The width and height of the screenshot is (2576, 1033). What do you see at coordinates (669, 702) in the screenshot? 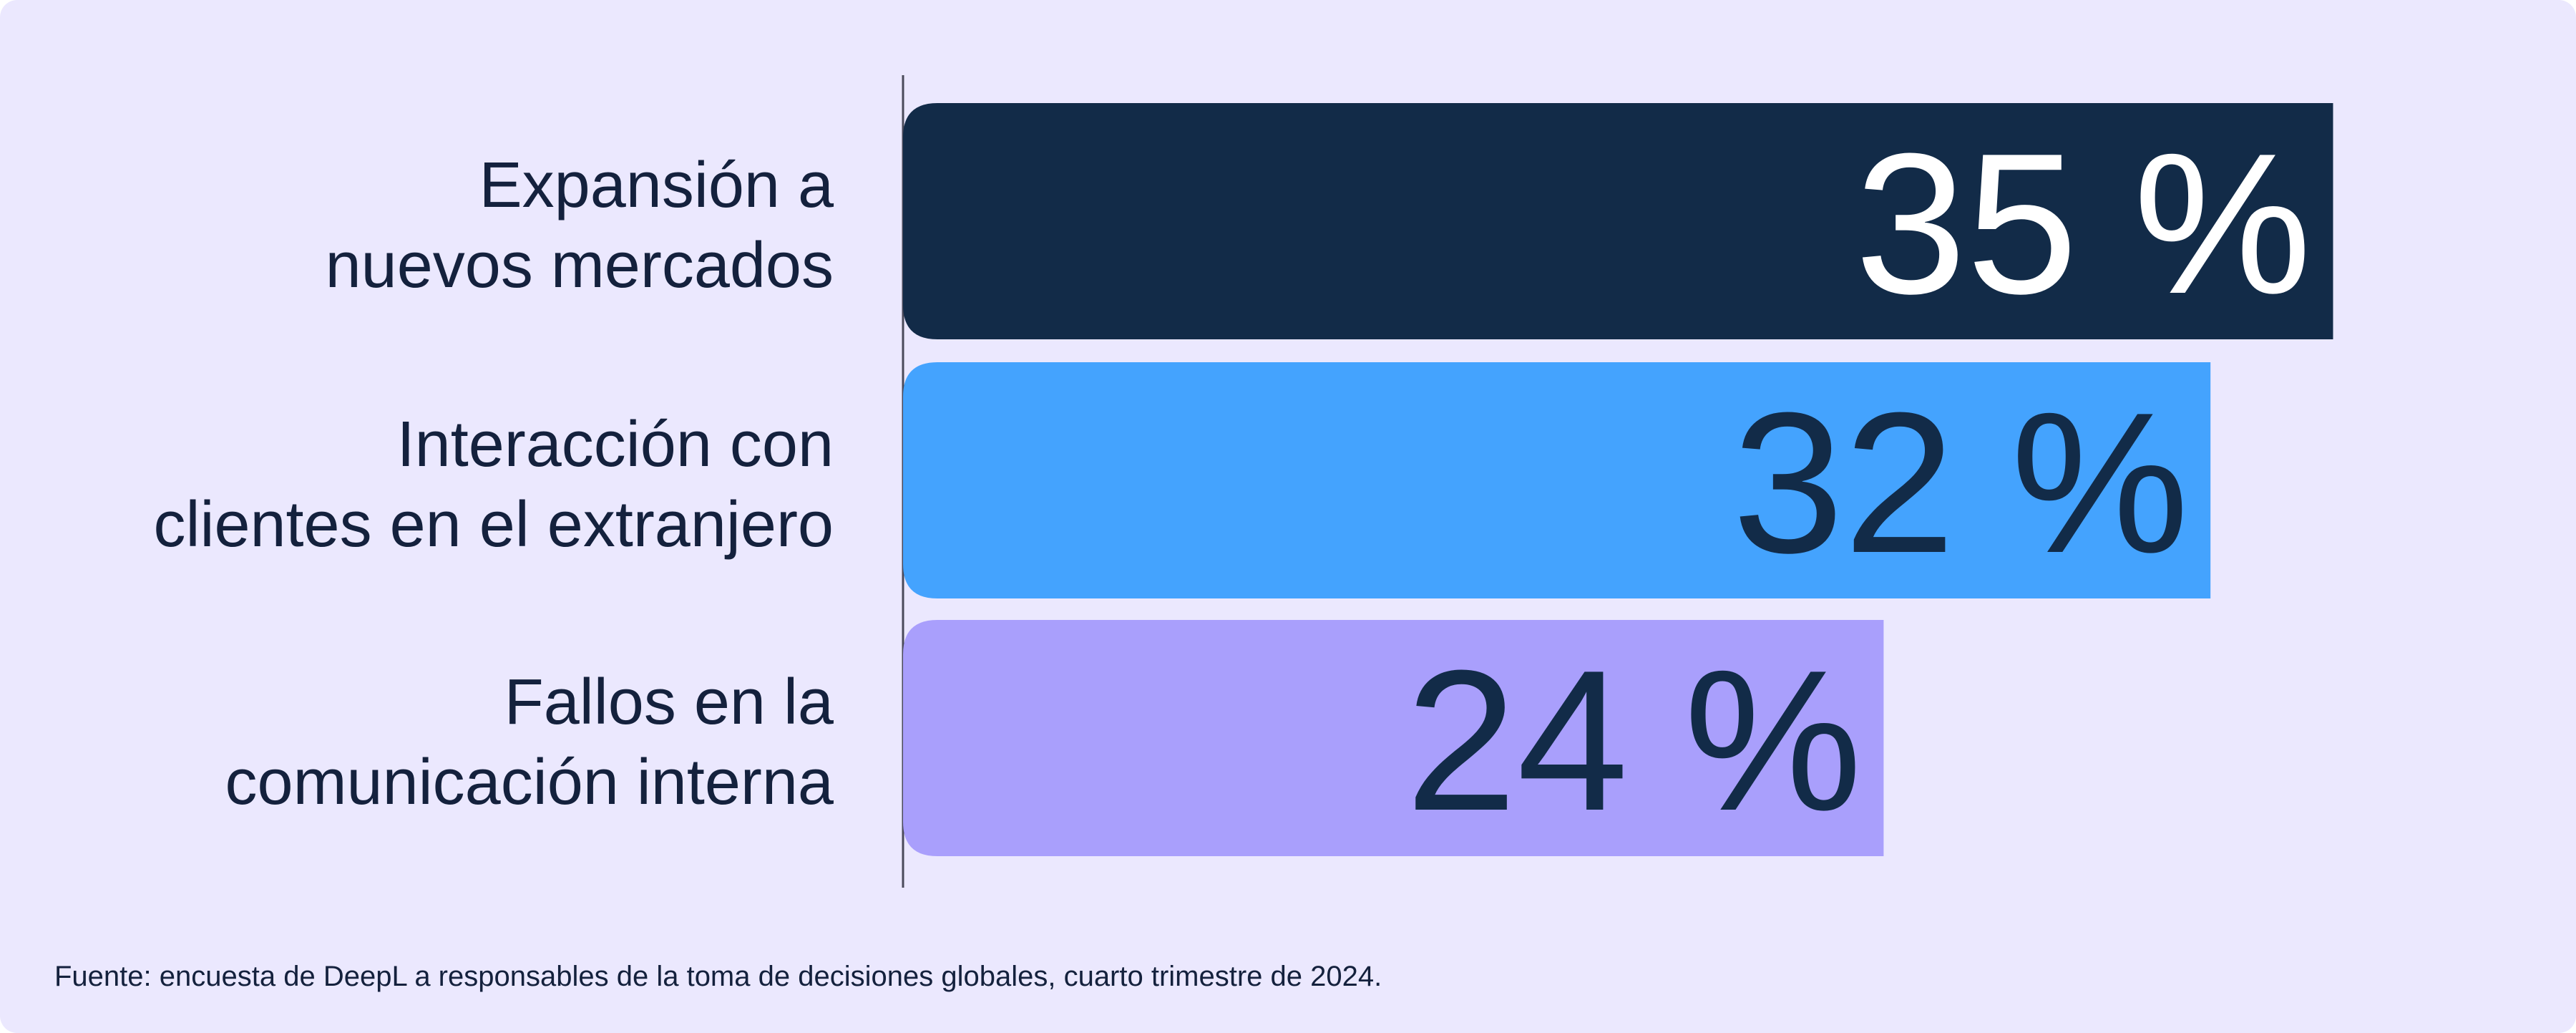
I see `category-label-line: Fallos en la` at bounding box center [669, 702].